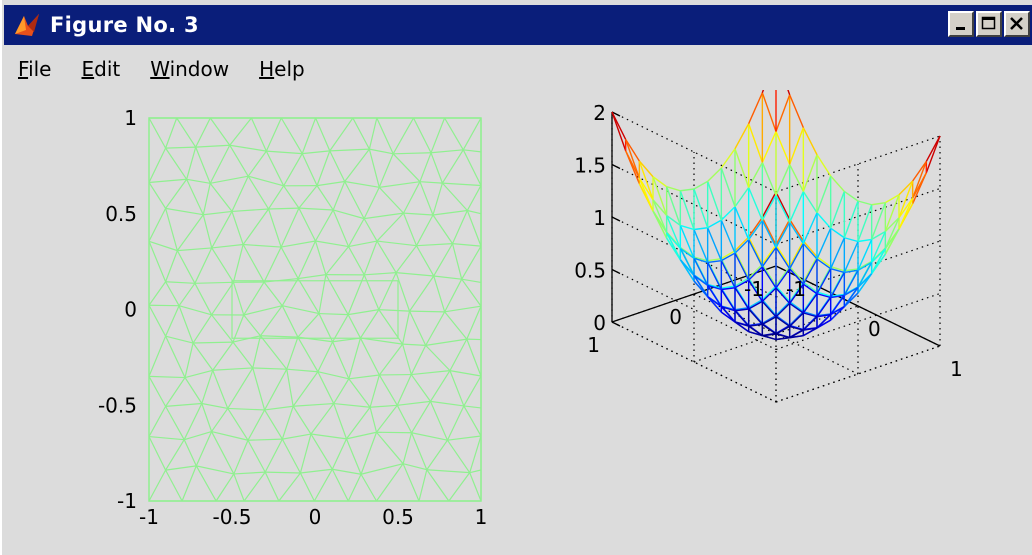  What do you see at coordinates (124, 25) in the screenshot?
I see `window-title: Figure No. 3` at bounding box center [124, 25].